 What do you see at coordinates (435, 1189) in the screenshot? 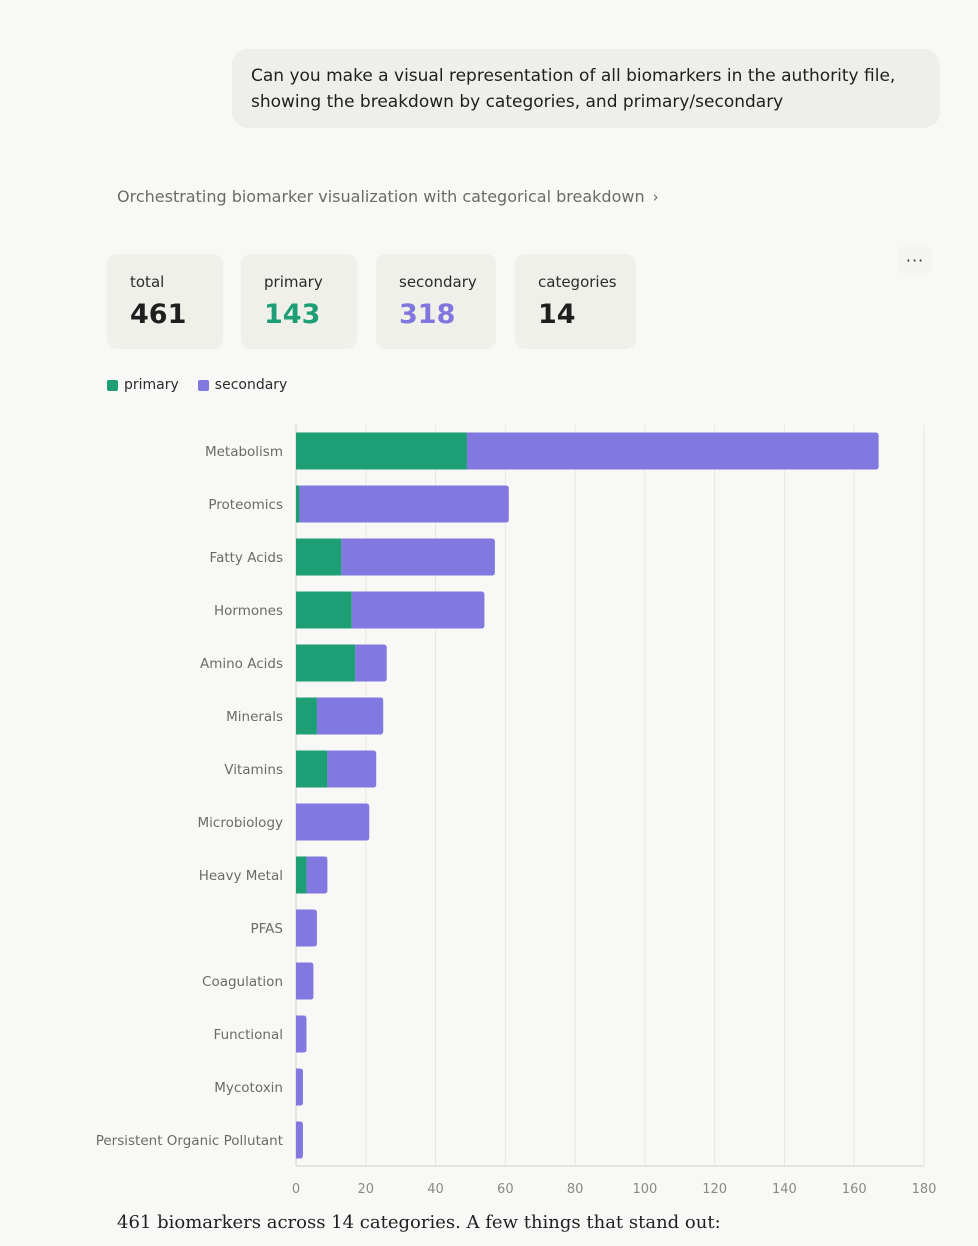
I see `x-tick-label: 40` at bounding box center [435, 1189].